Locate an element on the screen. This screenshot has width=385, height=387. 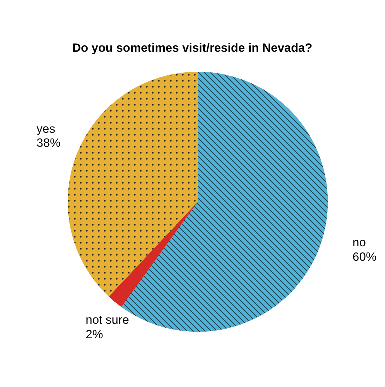
slice-label: not sure is located at coordinates (108, 320).